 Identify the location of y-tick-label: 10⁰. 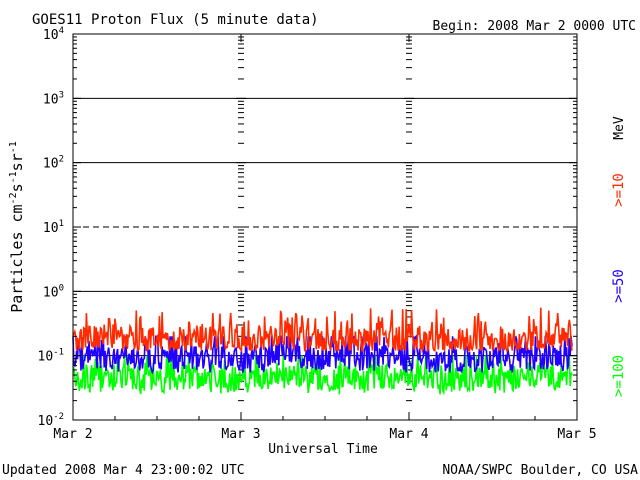
(53, 291).